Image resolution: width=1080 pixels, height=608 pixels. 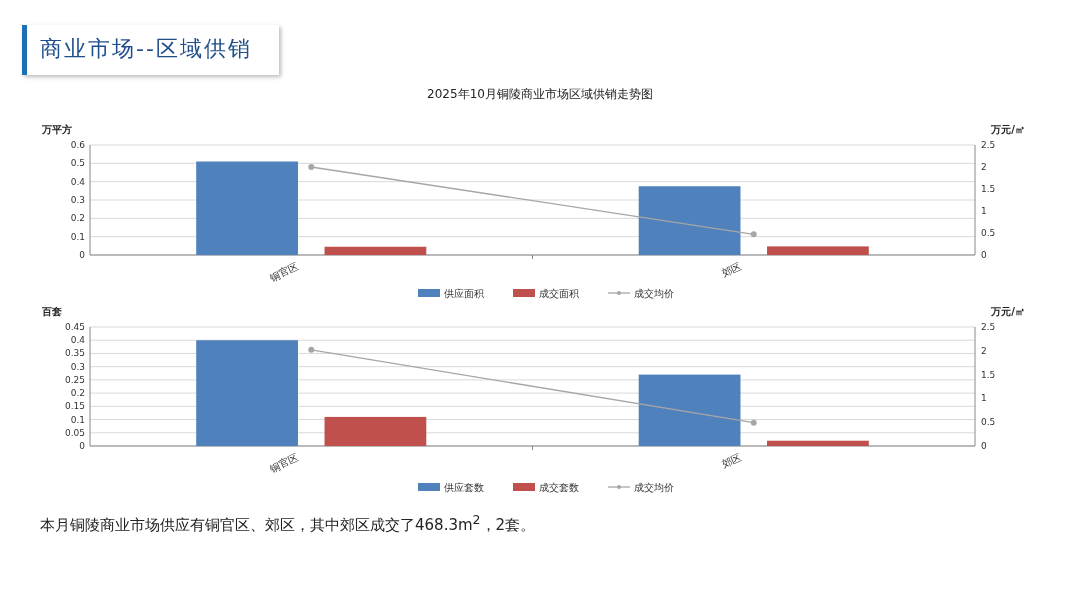 What do you see at coordinates (74, 432) in the screenshot?
I see `y-tick-label: 0.05` at bounding box center [74, 432].